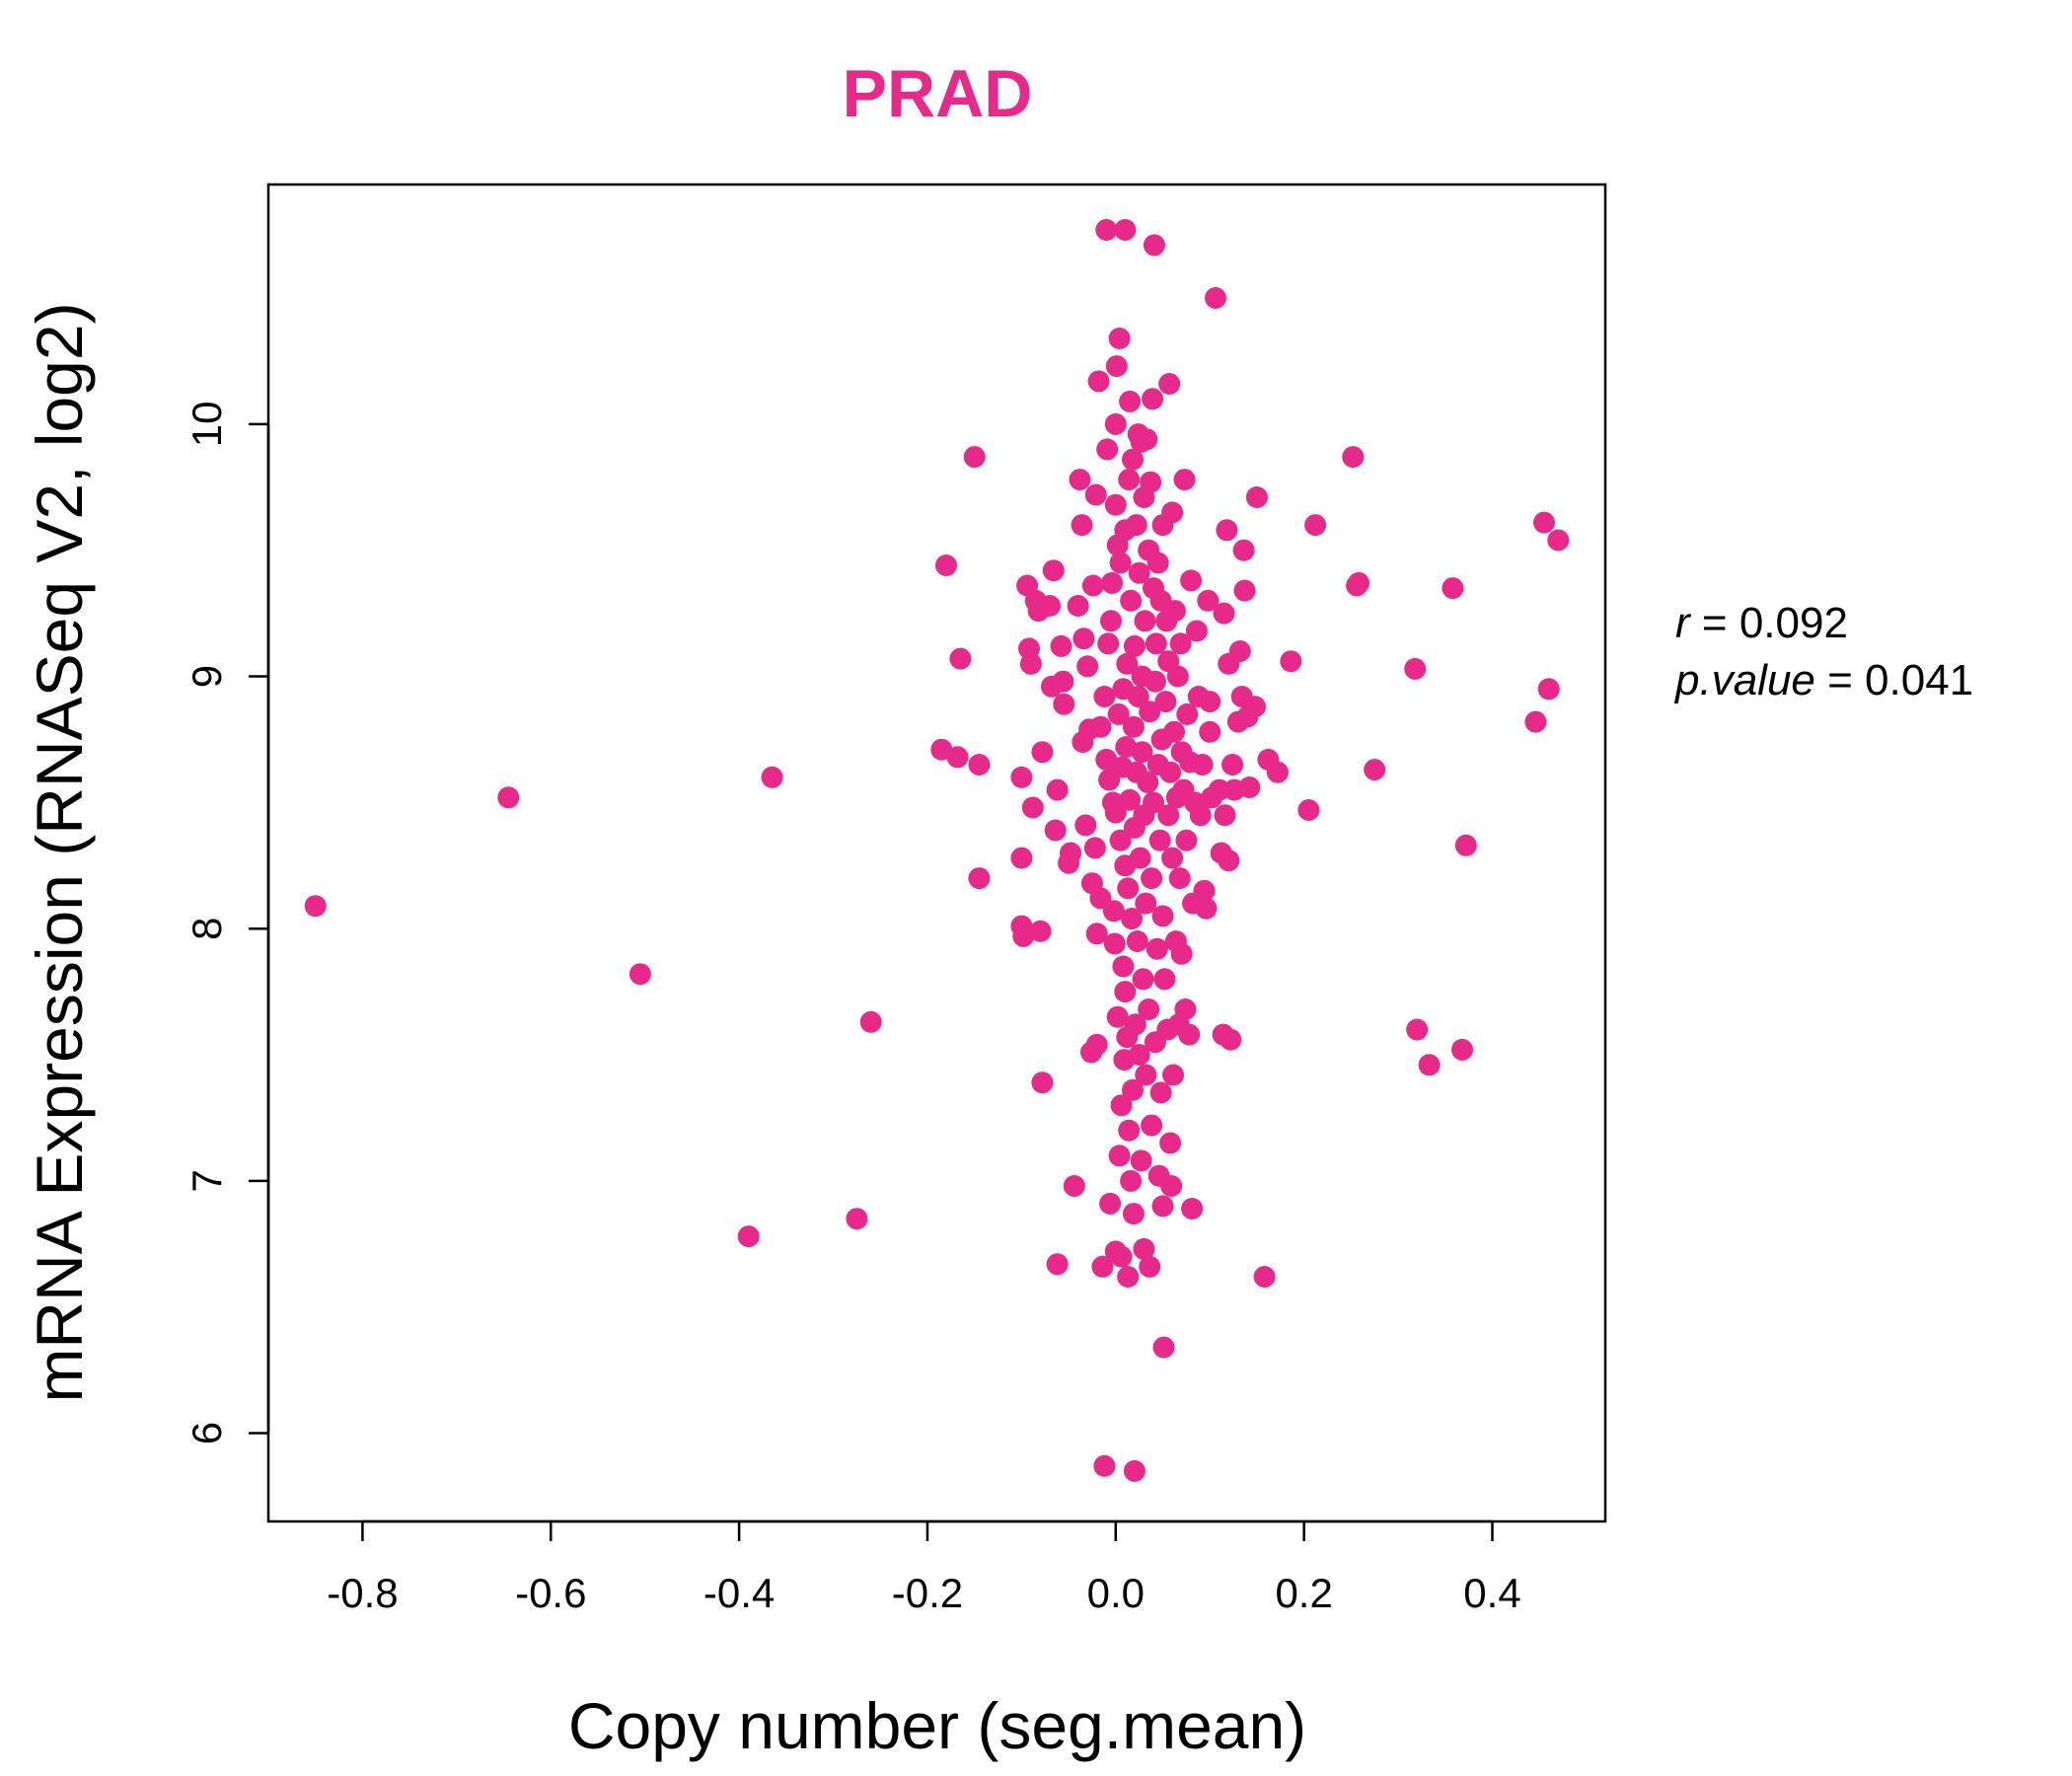 The height and width of the screenshot is (1776, 2072). What do you see at coordinates (207, 1433) in the screenshot?
I see `y-tick-label: 6` at bounding box center [207, 1433].